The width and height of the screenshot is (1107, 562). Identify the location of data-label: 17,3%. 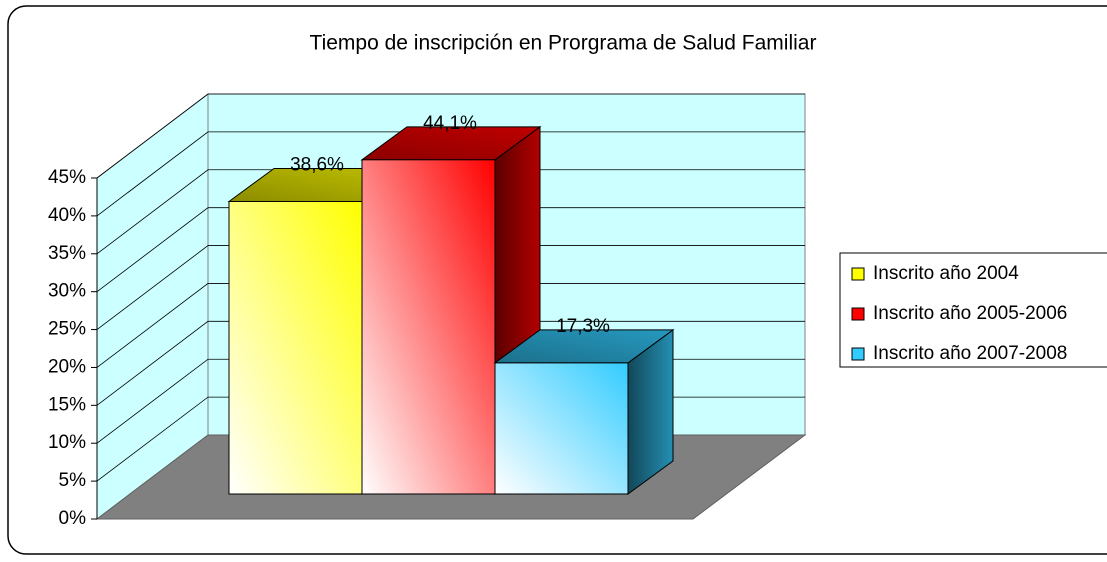
(583, 326).